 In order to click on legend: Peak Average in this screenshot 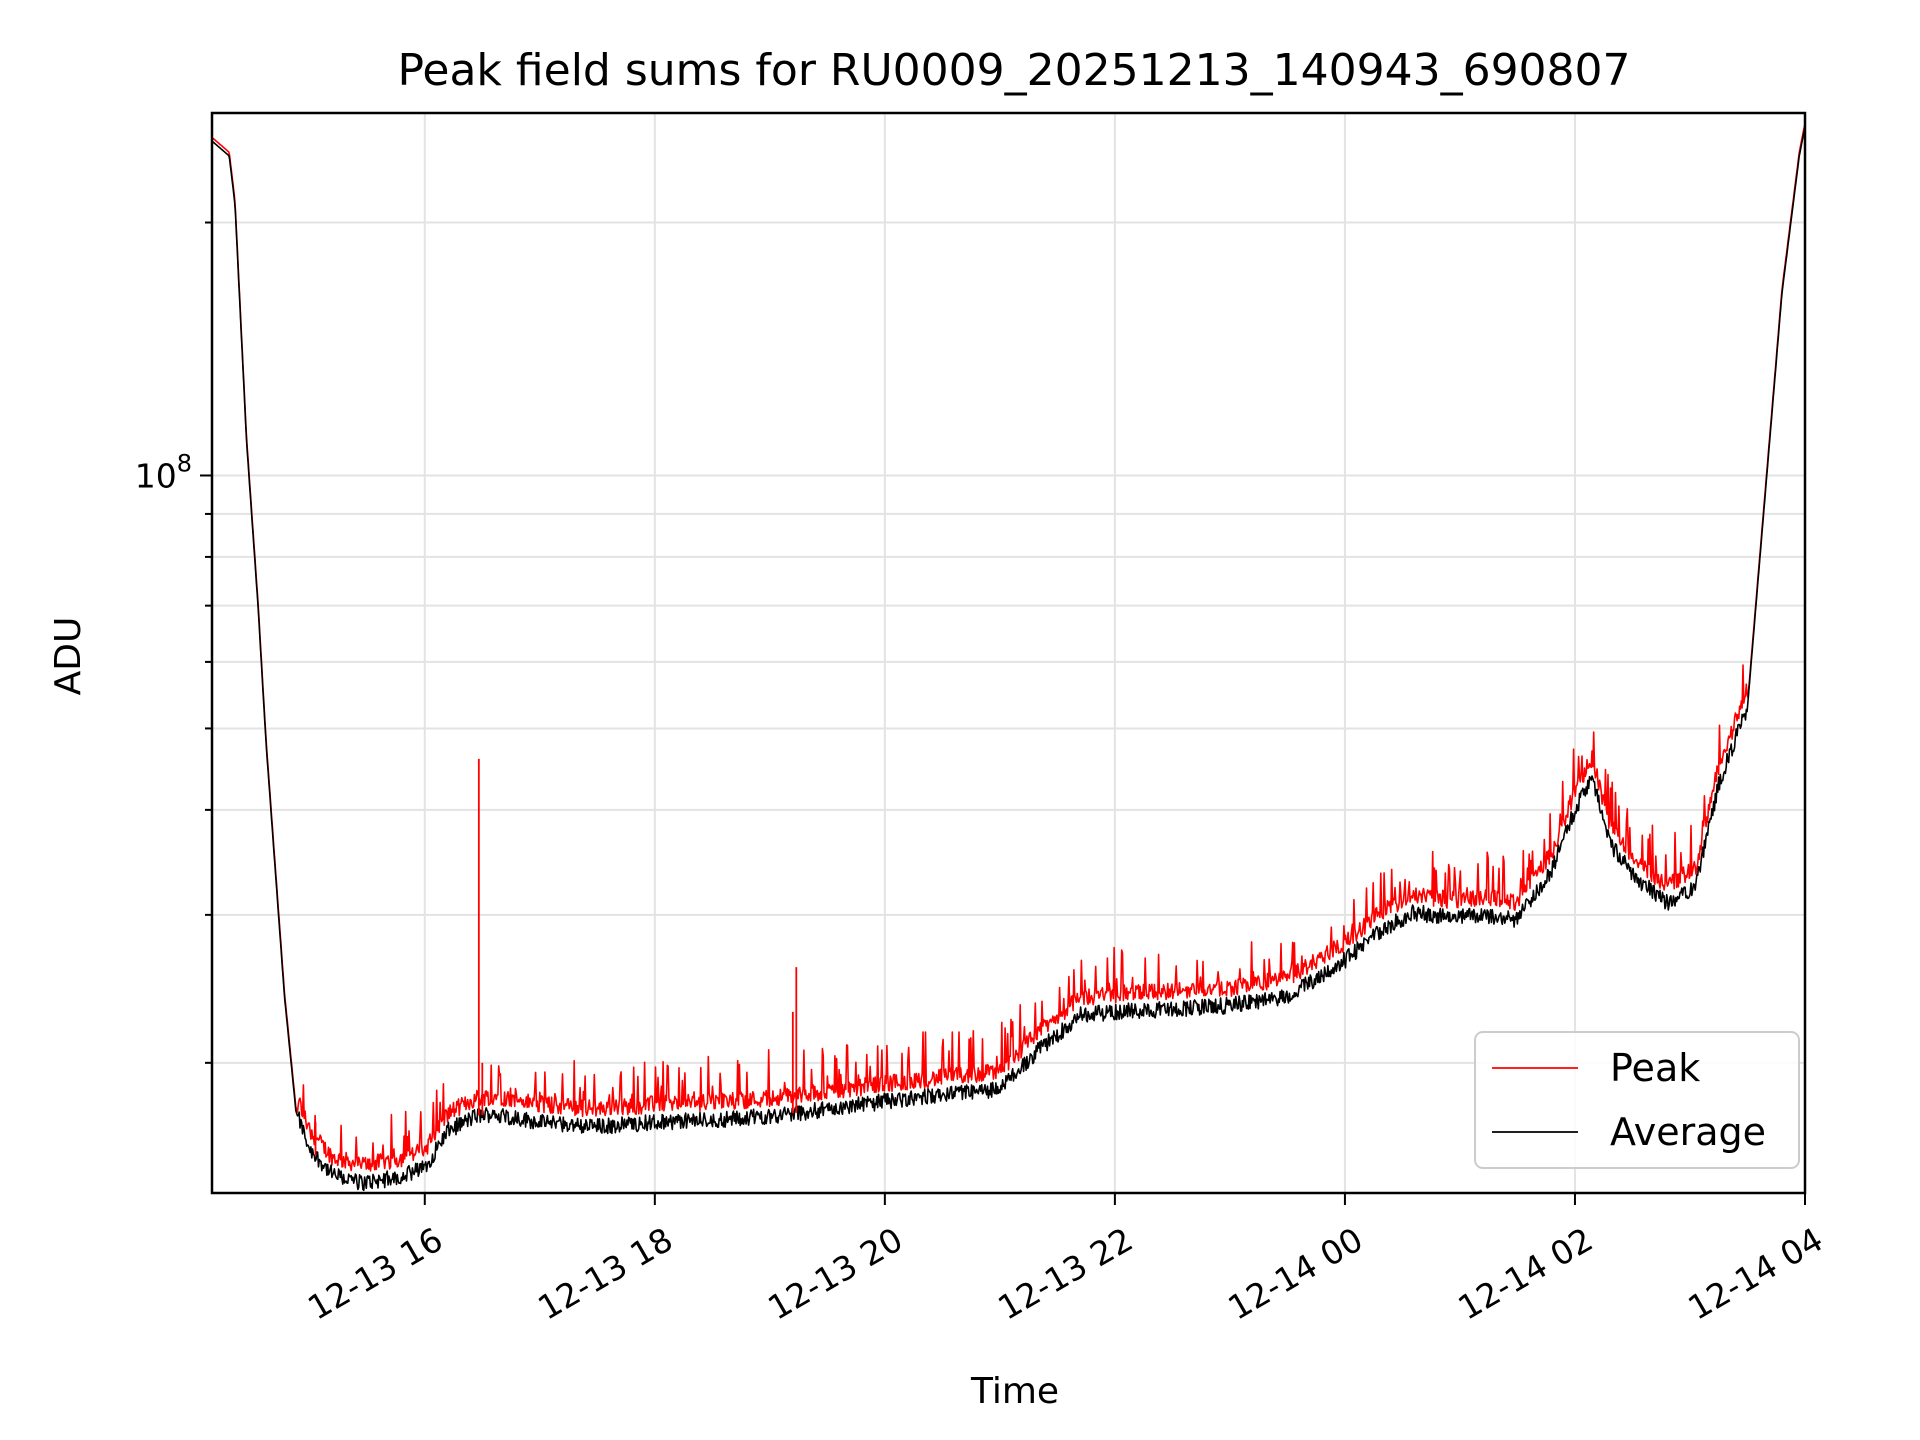, I will do `click(1637, 1100)`.